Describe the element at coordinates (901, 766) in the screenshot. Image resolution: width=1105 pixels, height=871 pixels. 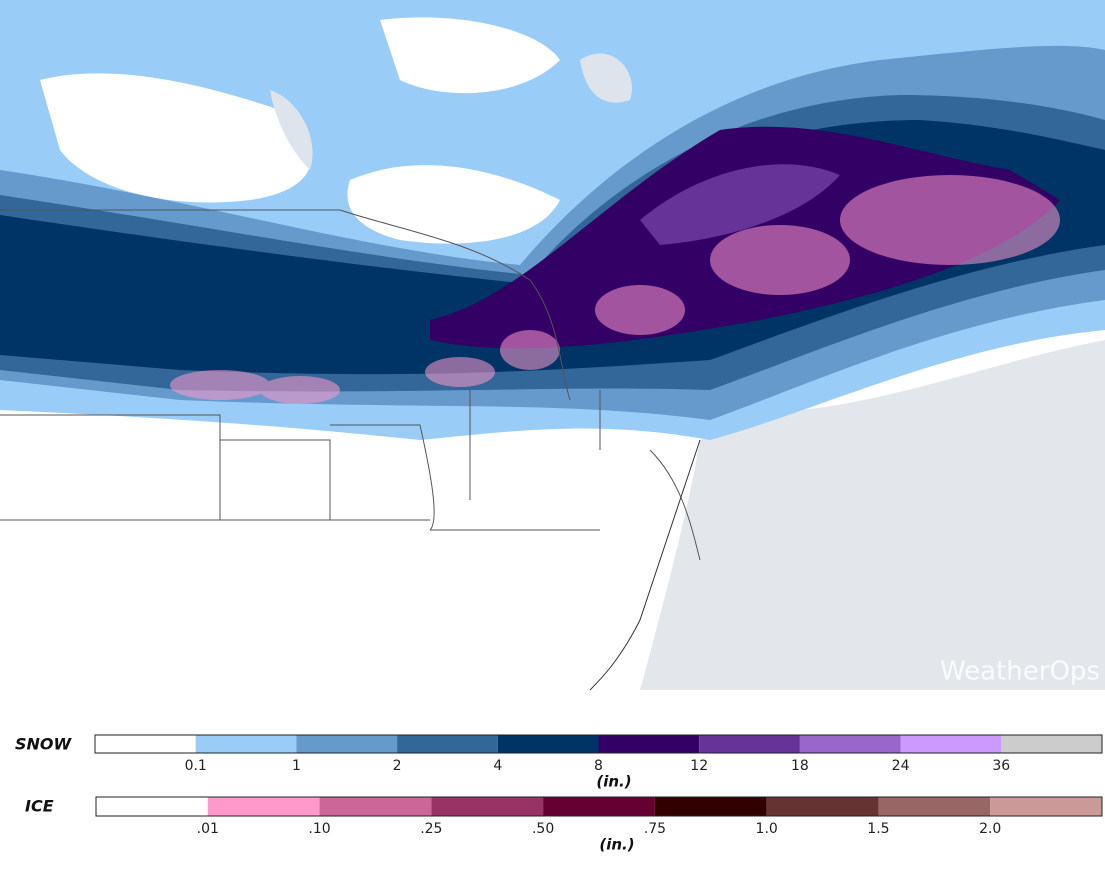
I see `legend-label: 24` at that location.